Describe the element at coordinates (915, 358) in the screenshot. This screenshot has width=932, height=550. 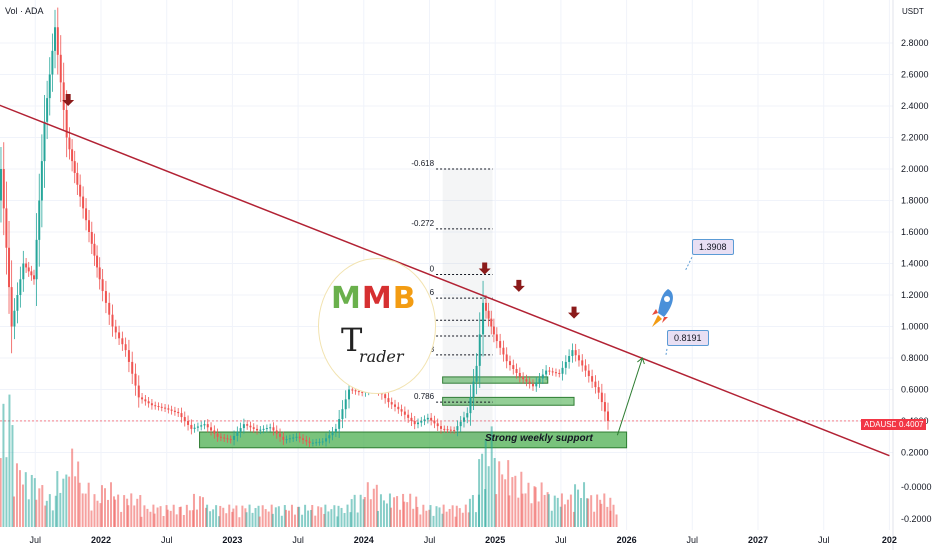
I see `price-tick-label: 0.8000` at that location.